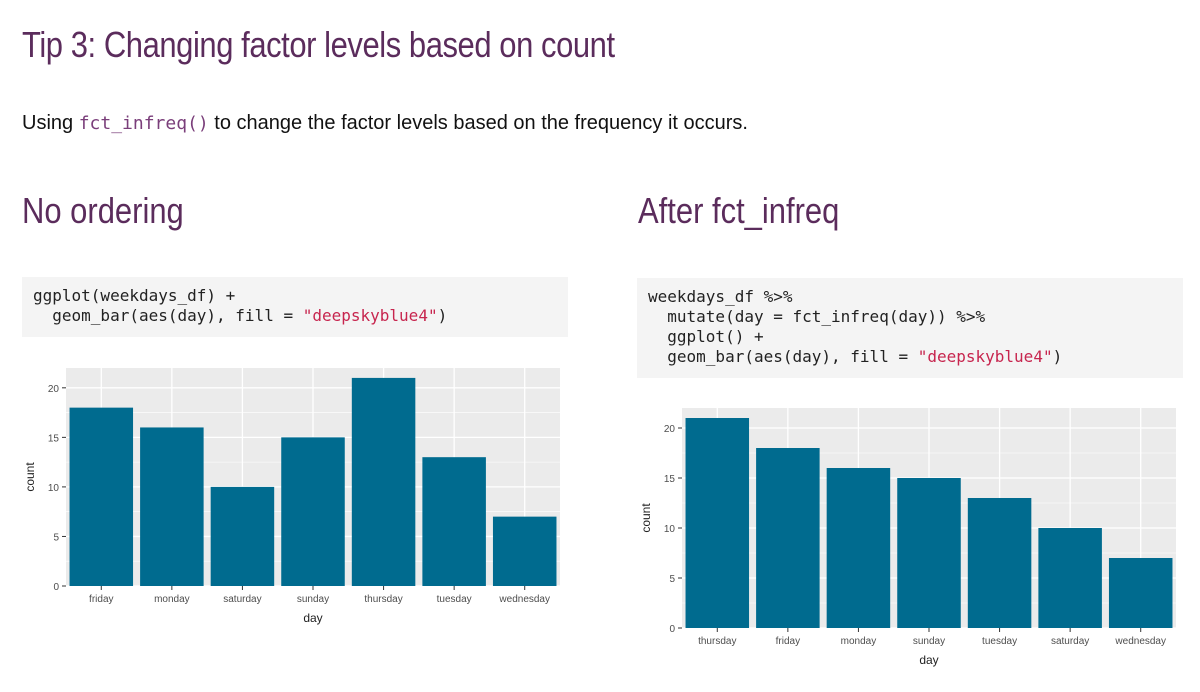 Image resolution: width=1200 pixels, height=692 pixels. I want to click on code-line: ggplot() +, so click(910, 337).